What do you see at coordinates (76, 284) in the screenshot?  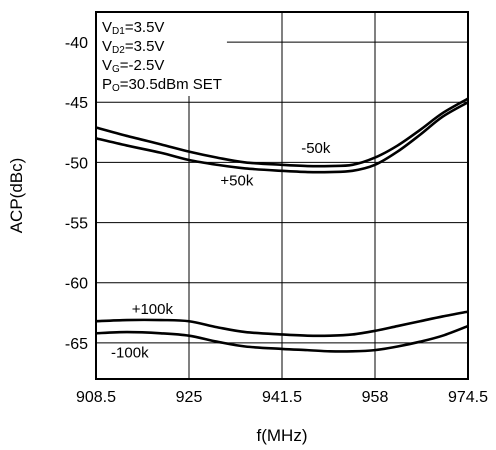 I see `y-tick-label: -60` at bounding box center [76, 284].